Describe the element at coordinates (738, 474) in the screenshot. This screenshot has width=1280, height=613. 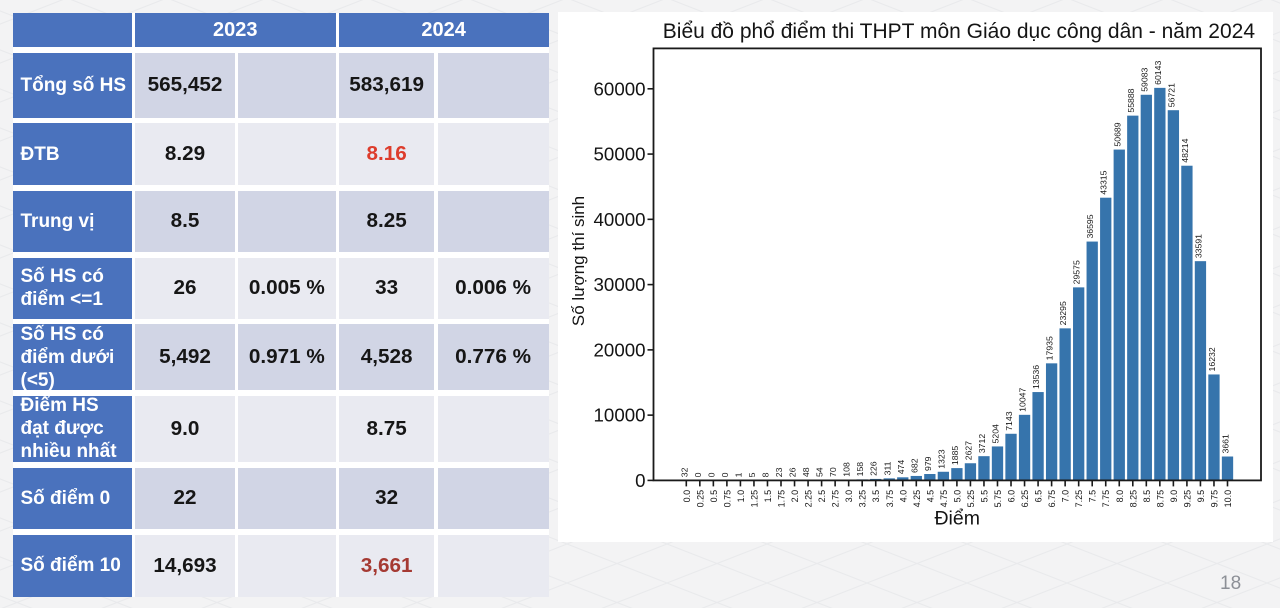
I see `svg-text: 1` at that location.